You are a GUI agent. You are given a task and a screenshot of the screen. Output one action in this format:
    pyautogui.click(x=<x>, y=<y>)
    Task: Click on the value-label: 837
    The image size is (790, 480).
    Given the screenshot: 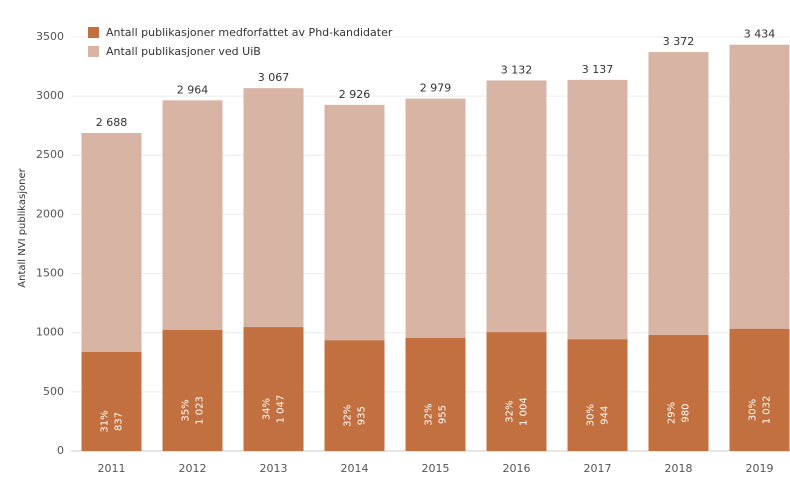 What is the action you would take?
    pyautogui.click(x=119, y=421)
    